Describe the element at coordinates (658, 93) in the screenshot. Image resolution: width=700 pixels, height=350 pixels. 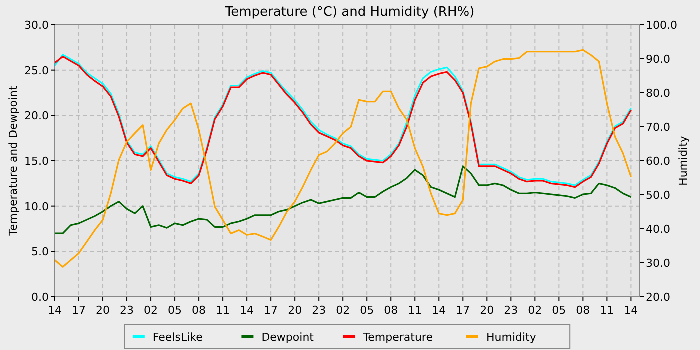
I see `y2-tick-label: 80.0` at that location.